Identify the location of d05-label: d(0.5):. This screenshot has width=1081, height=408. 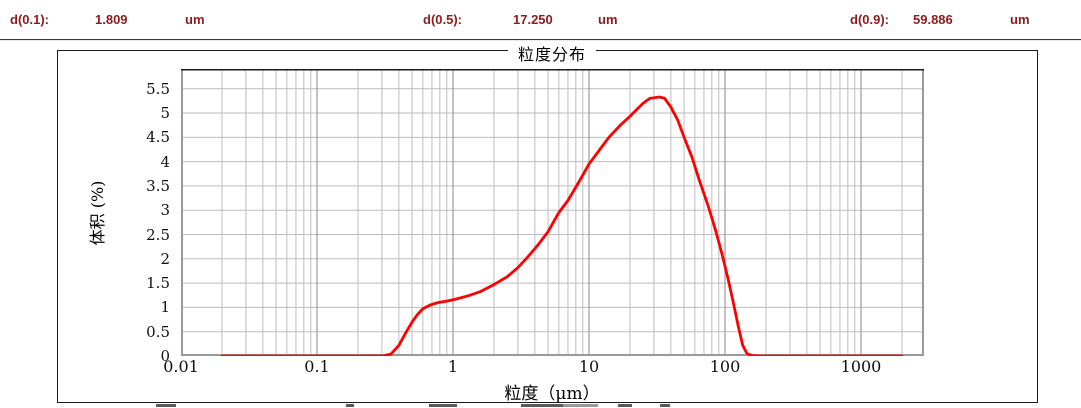
(442, 19).